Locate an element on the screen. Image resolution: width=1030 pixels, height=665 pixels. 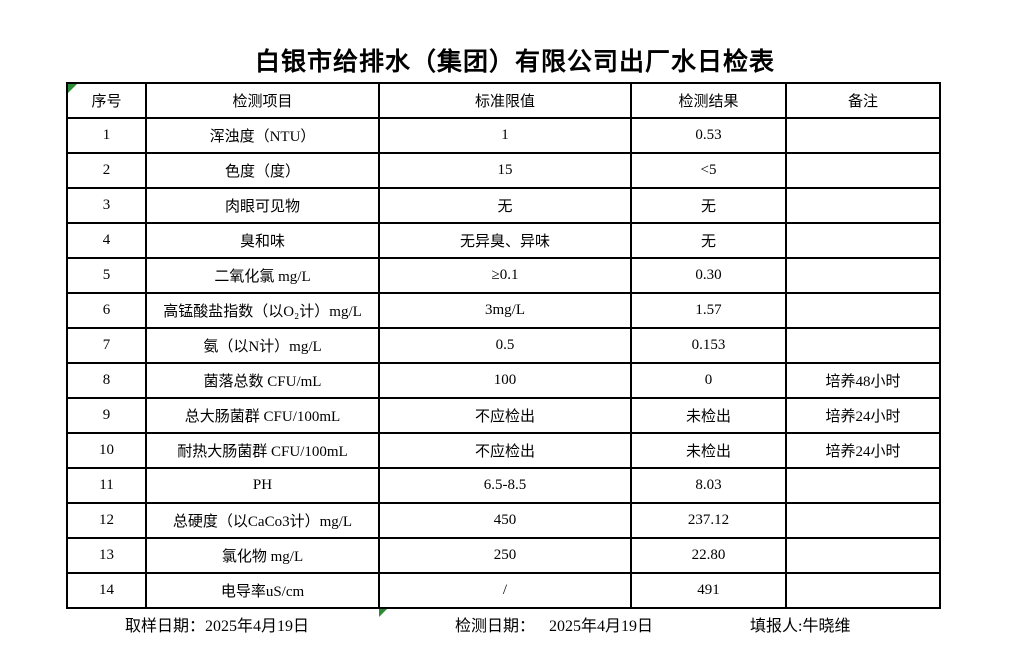
table-row: 13 氯化物 mg/L 250 22.80 is located at coordinates (503, 555).